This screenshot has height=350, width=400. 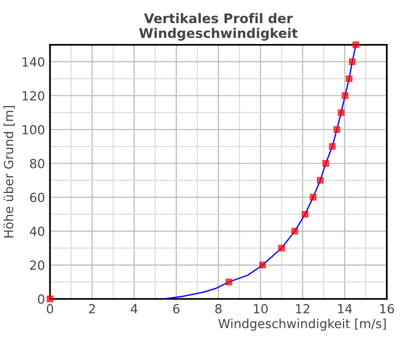 I want to click on y-tick-label: 100, so click(x=33, y=129).